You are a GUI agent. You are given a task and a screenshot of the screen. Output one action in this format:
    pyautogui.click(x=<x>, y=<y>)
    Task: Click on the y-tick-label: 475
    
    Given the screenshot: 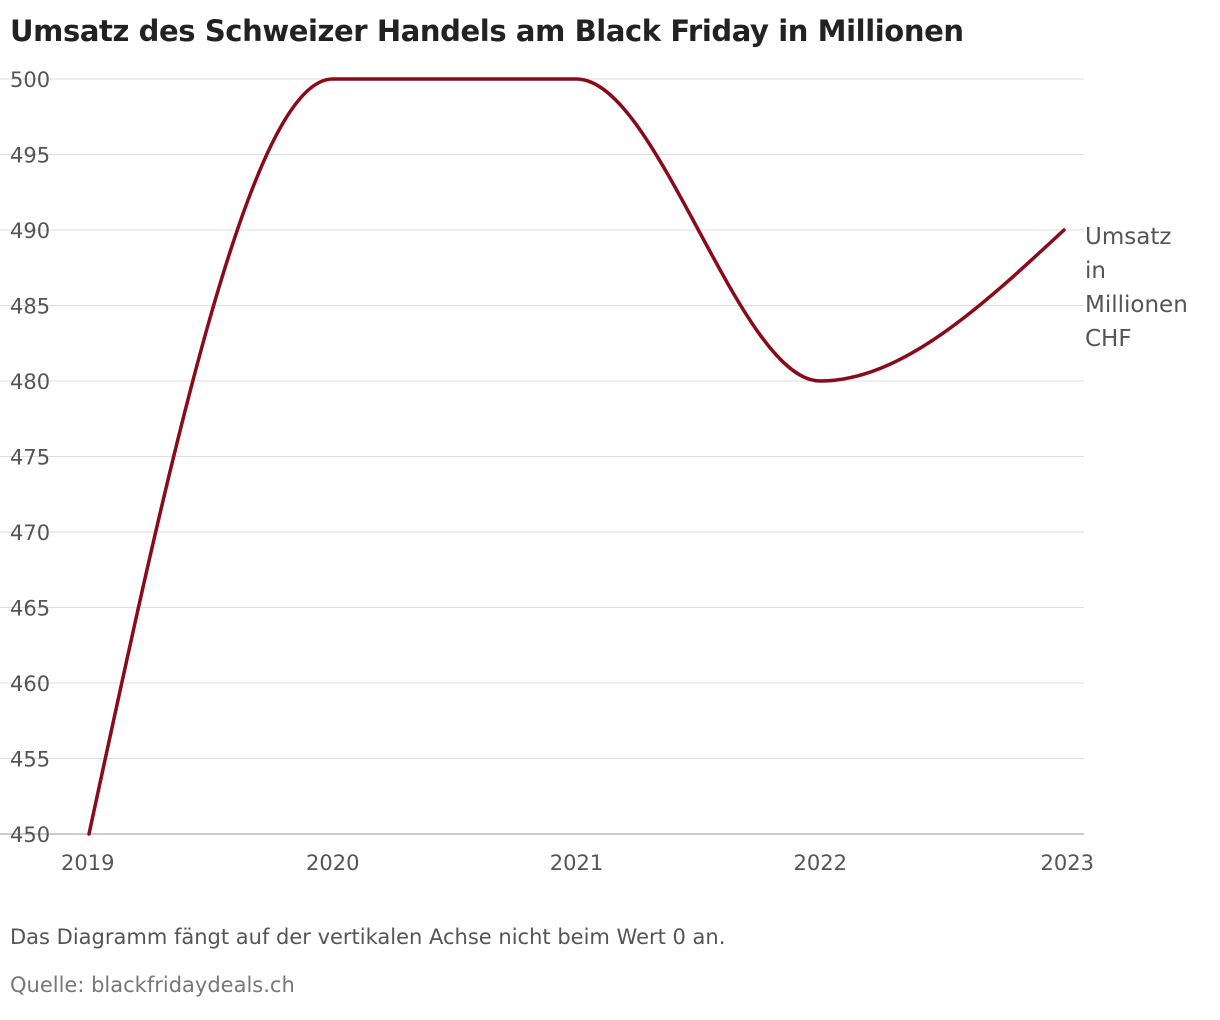 What is the action you would take?
    pyautogui.click(x=30, y=458)
    